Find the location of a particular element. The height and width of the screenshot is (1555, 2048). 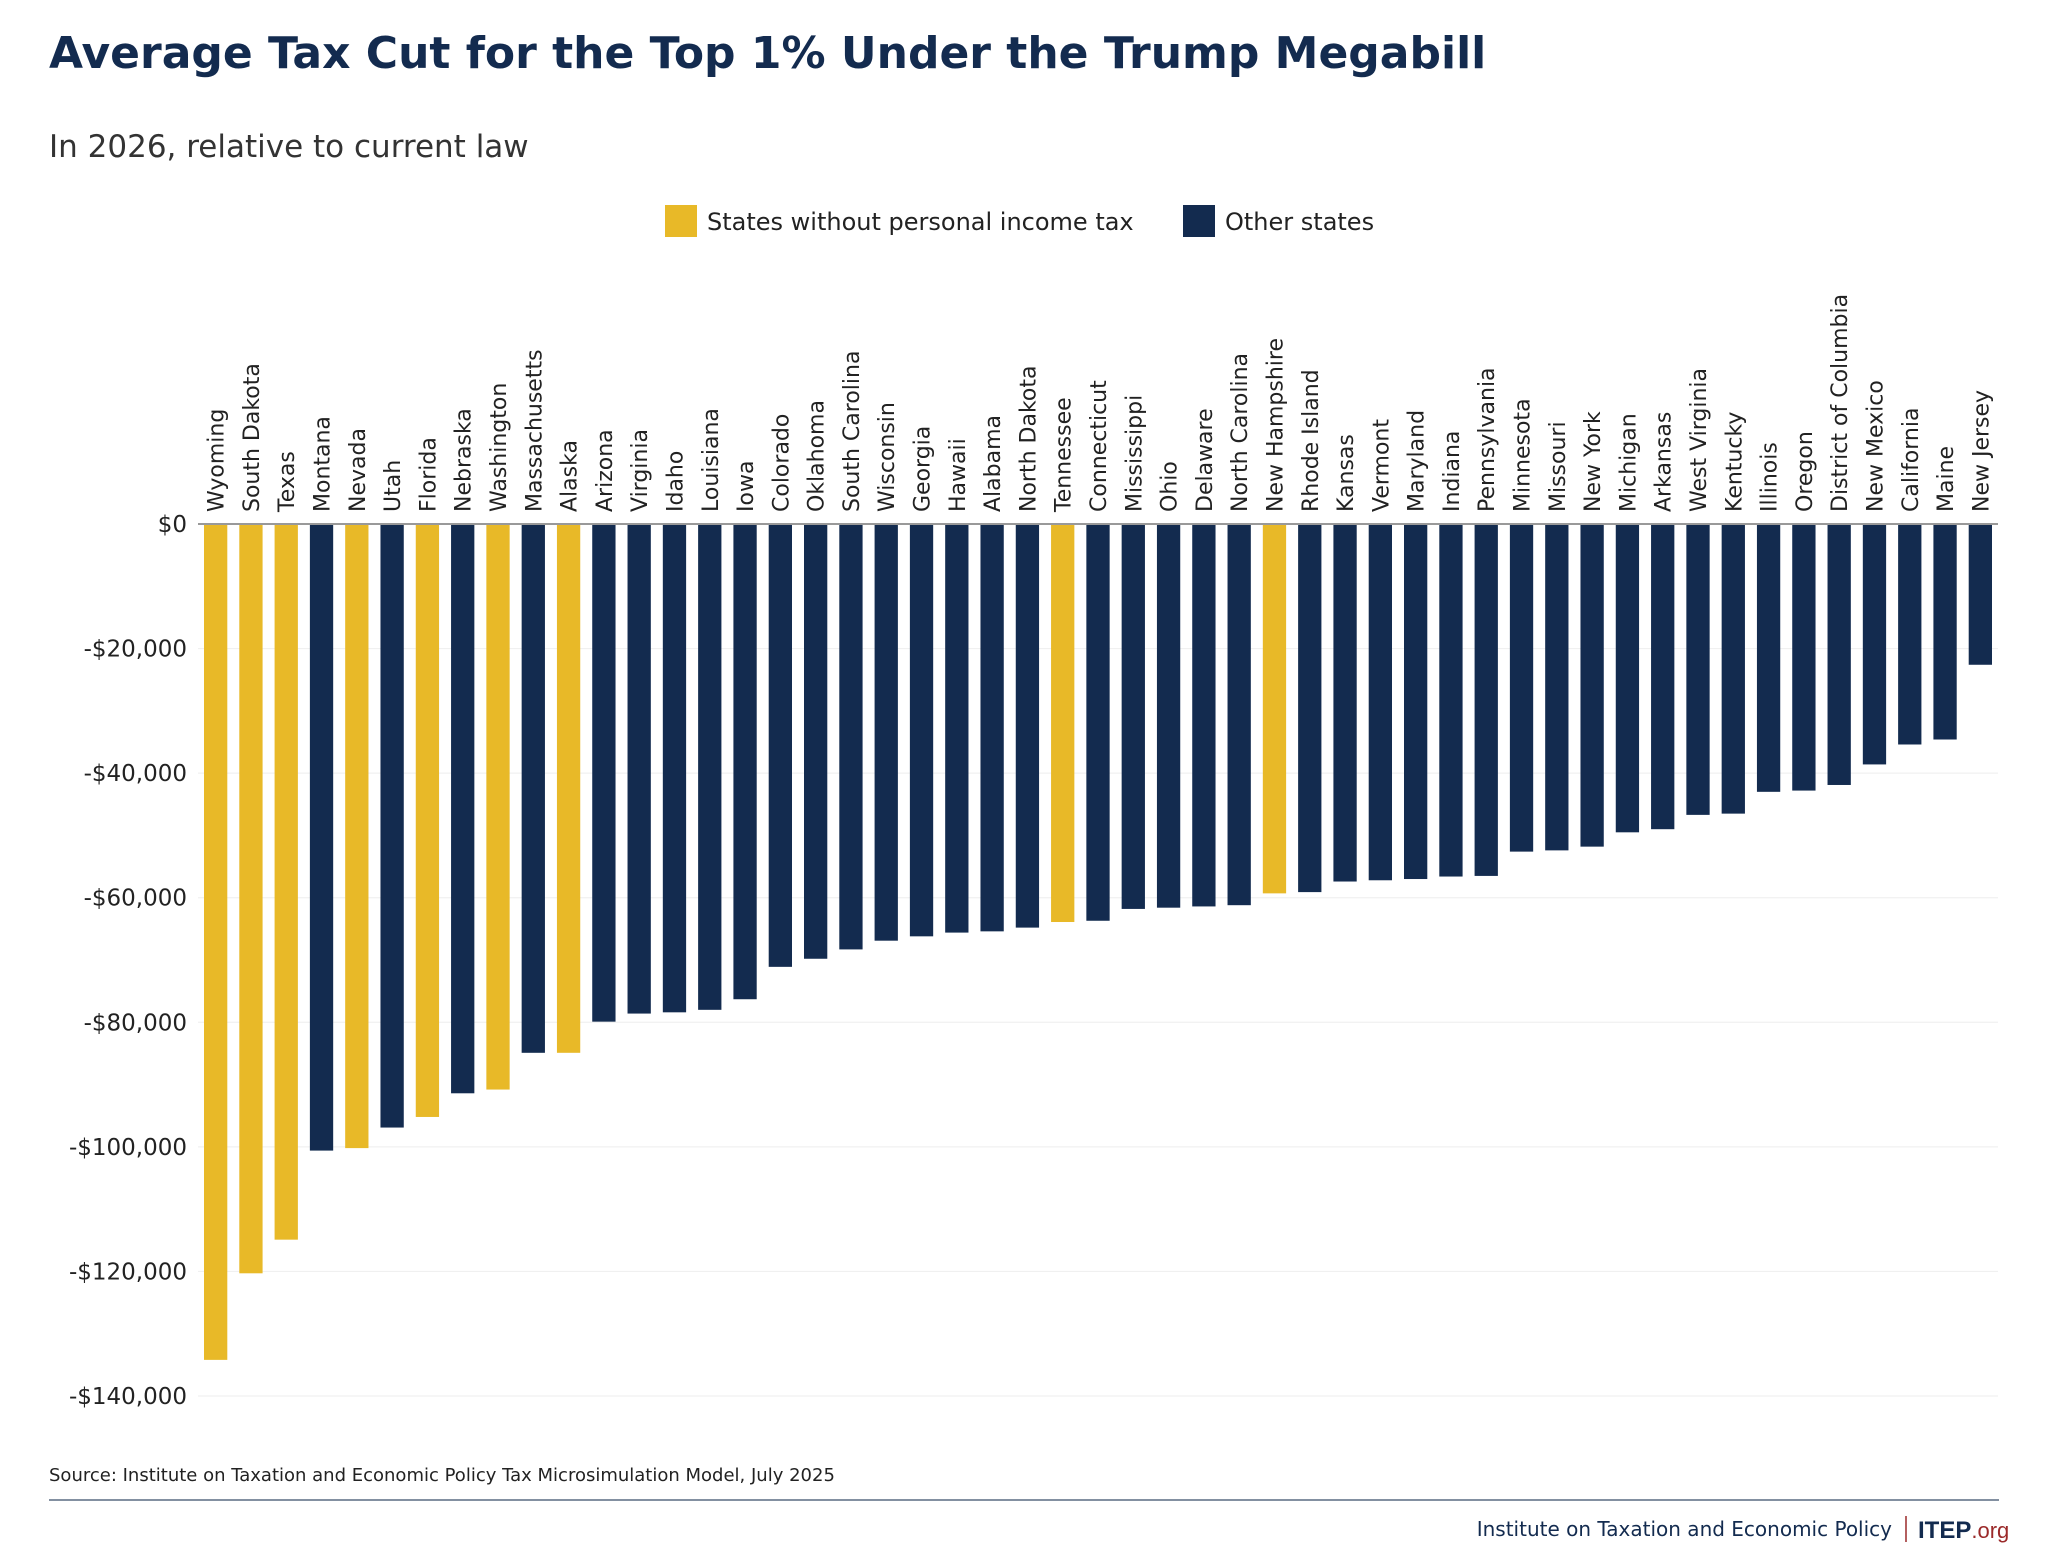

x-tick-label: Maryland is located at coordinates (1417, 461).